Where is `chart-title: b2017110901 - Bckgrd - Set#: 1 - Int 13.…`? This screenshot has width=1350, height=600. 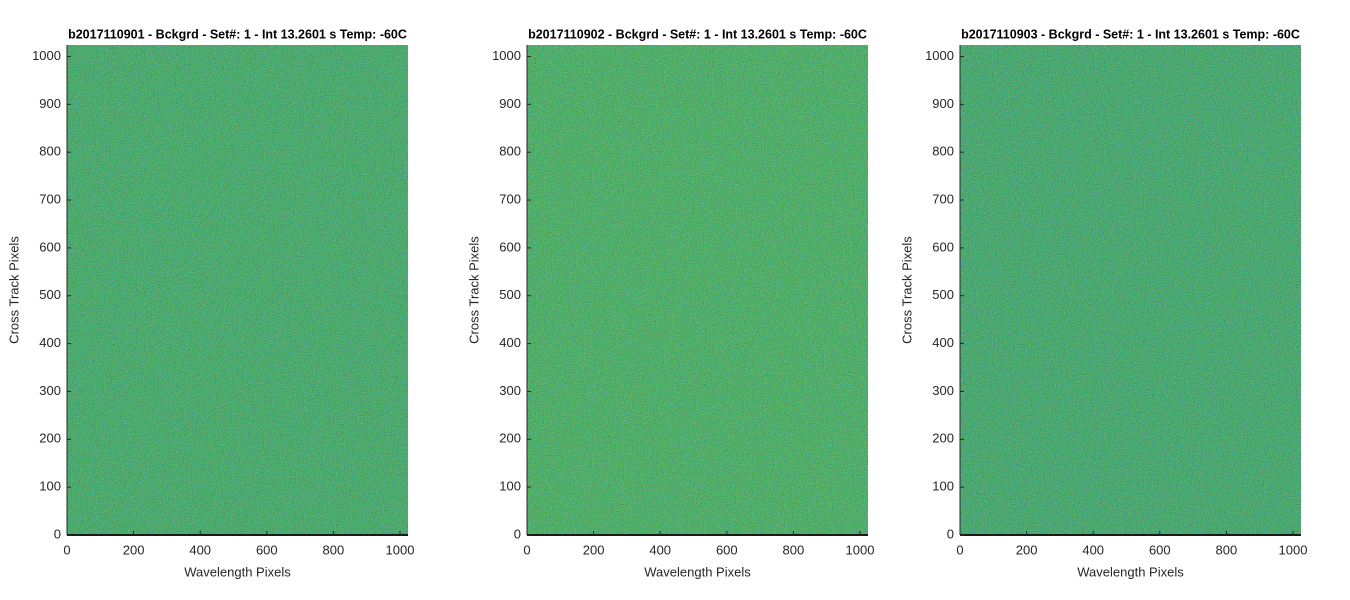
chart-title: b2017110901 - Bckgrd - Set#: 1 - Int 13.… is located at coordinates (237, 34).